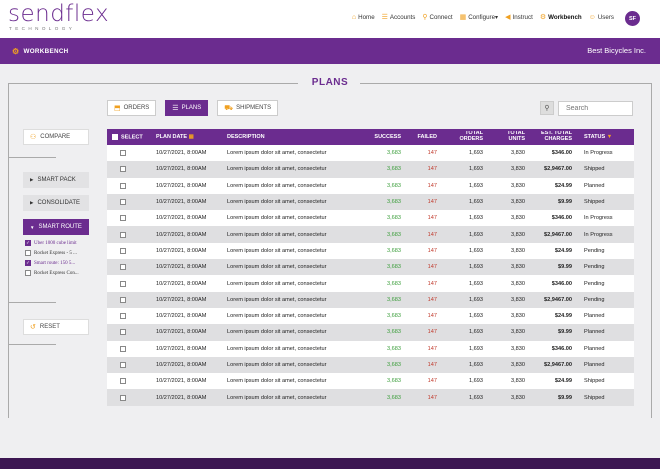 This screenshot has width=660, height=469. Describe the element at coordinates (561, 17) in the screenshot. I see `nav-item-workbench: ⚙ Workbench` at that location.